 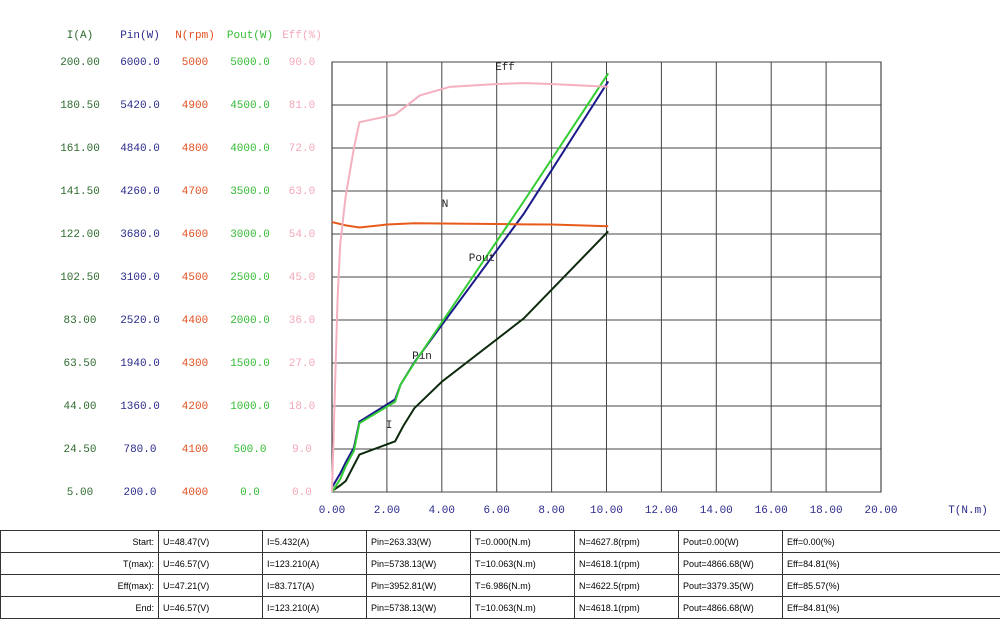 I want to click on x-tick-label: 16.00, so click(x=771, y=511).